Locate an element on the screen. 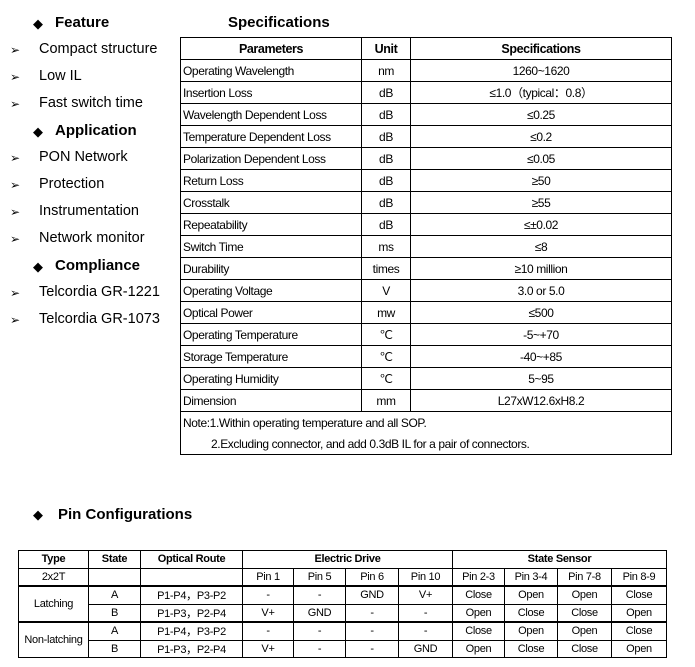 The height and width of the screenshot is (667, 695). pin-cell: B is located at coordinates (114, 613).